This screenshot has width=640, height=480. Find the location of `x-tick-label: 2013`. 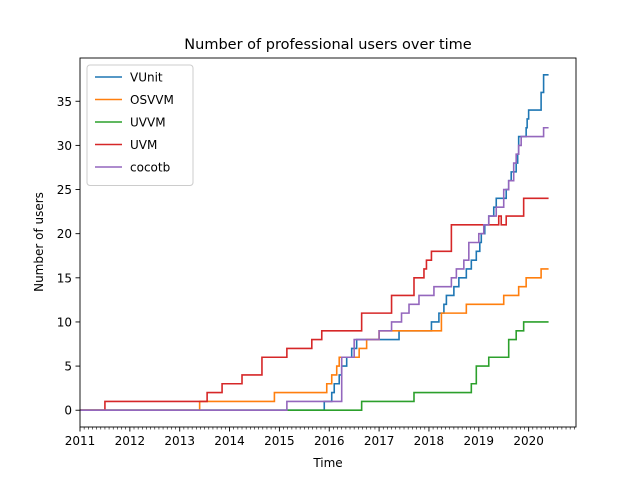

x-tick-label: 2013 is located at coordinates (179, 441).